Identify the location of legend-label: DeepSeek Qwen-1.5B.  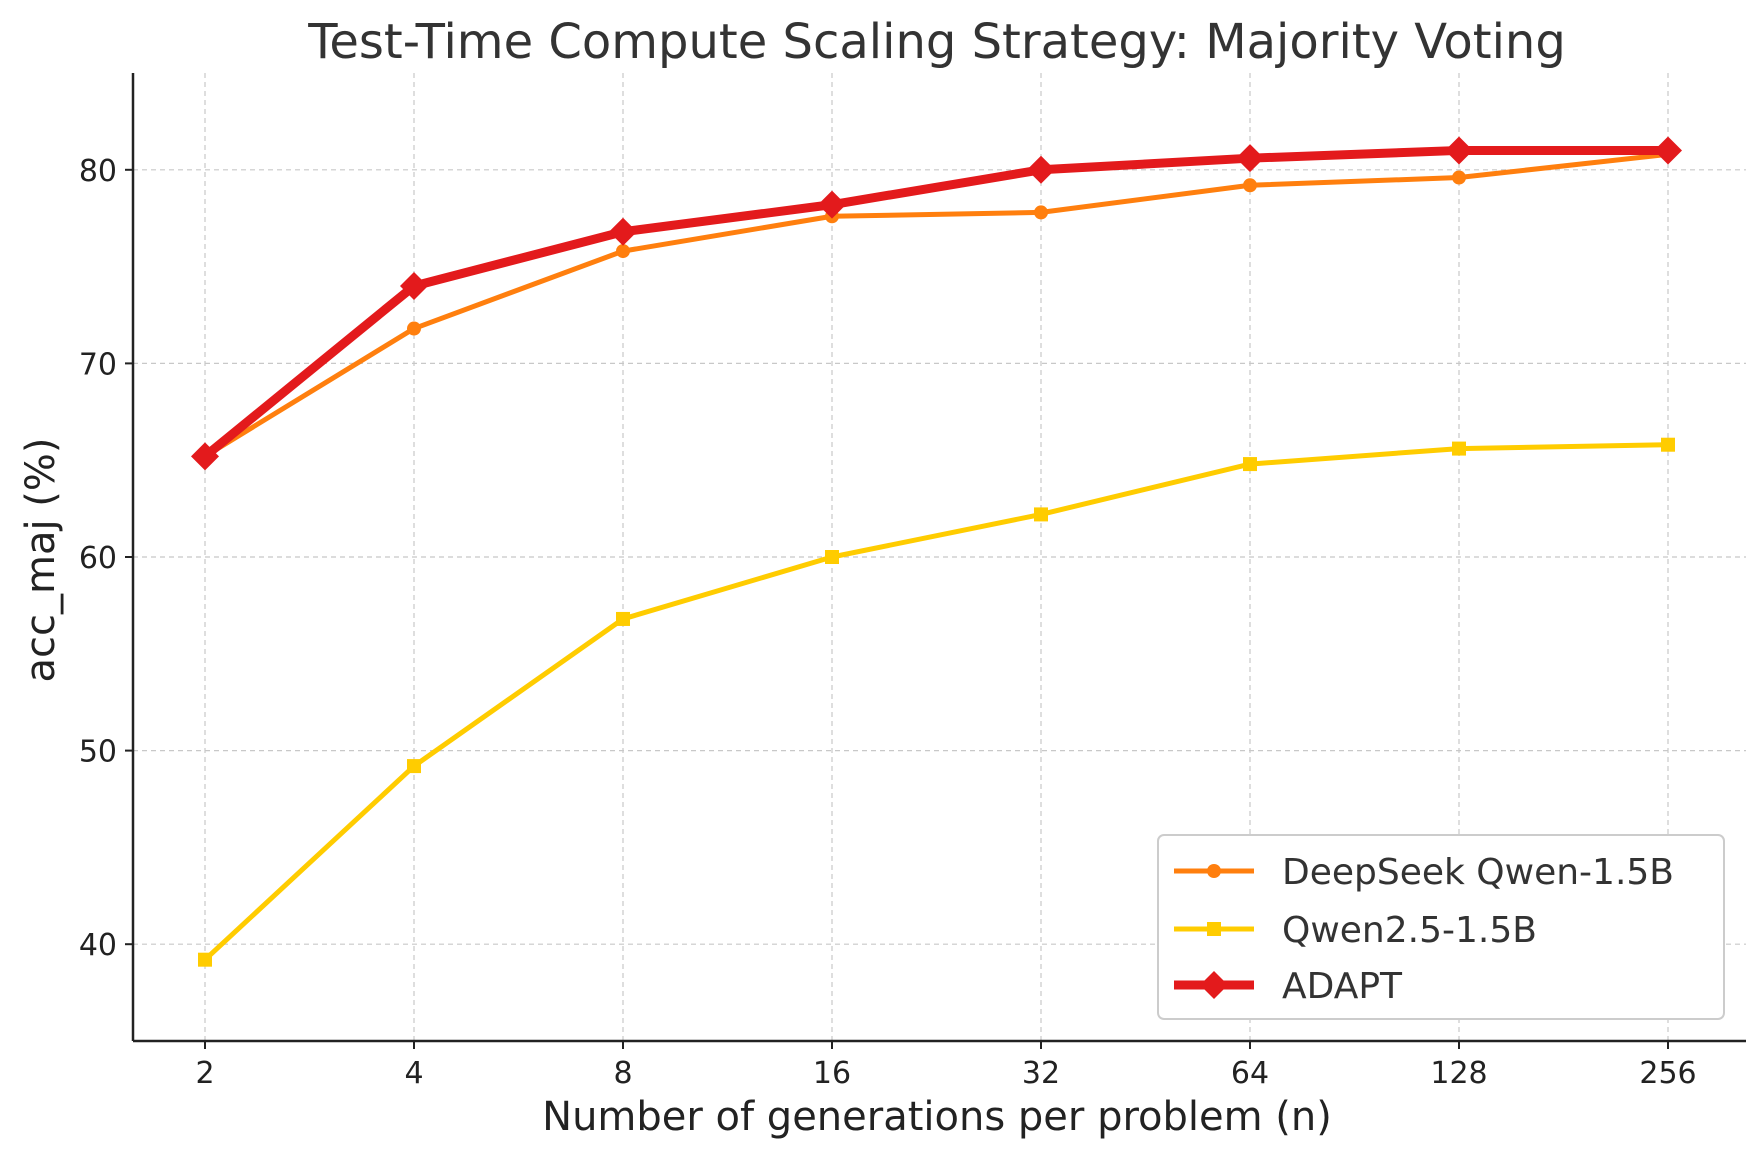
(1478, 872).